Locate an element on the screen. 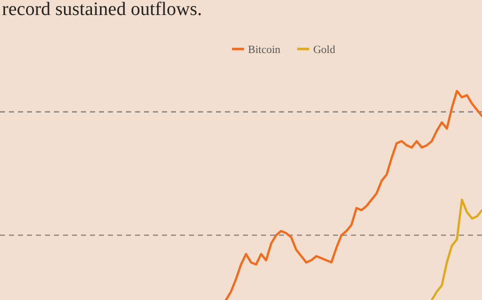  legend-label: Bitcoin is located at coordinates (264, 50).